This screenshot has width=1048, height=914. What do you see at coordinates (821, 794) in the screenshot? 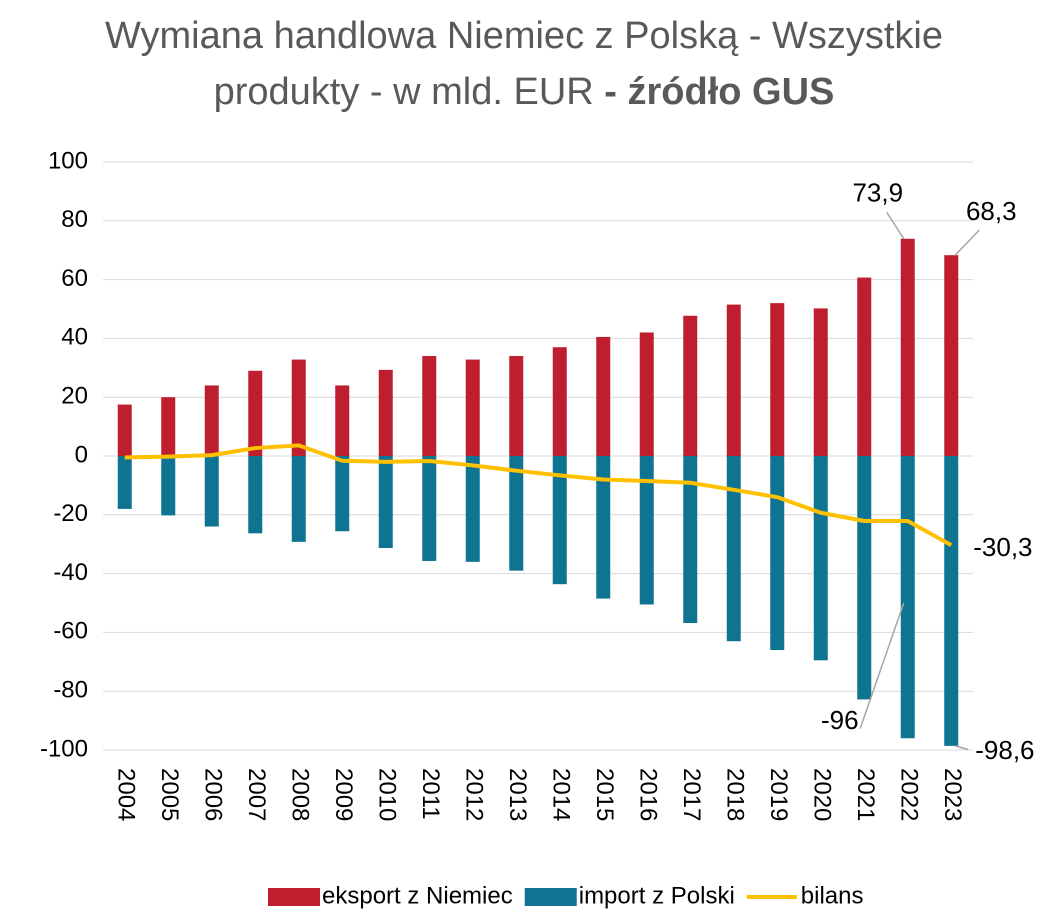
I see `x-tick-label: 2020` at bounding box center [821, 794].